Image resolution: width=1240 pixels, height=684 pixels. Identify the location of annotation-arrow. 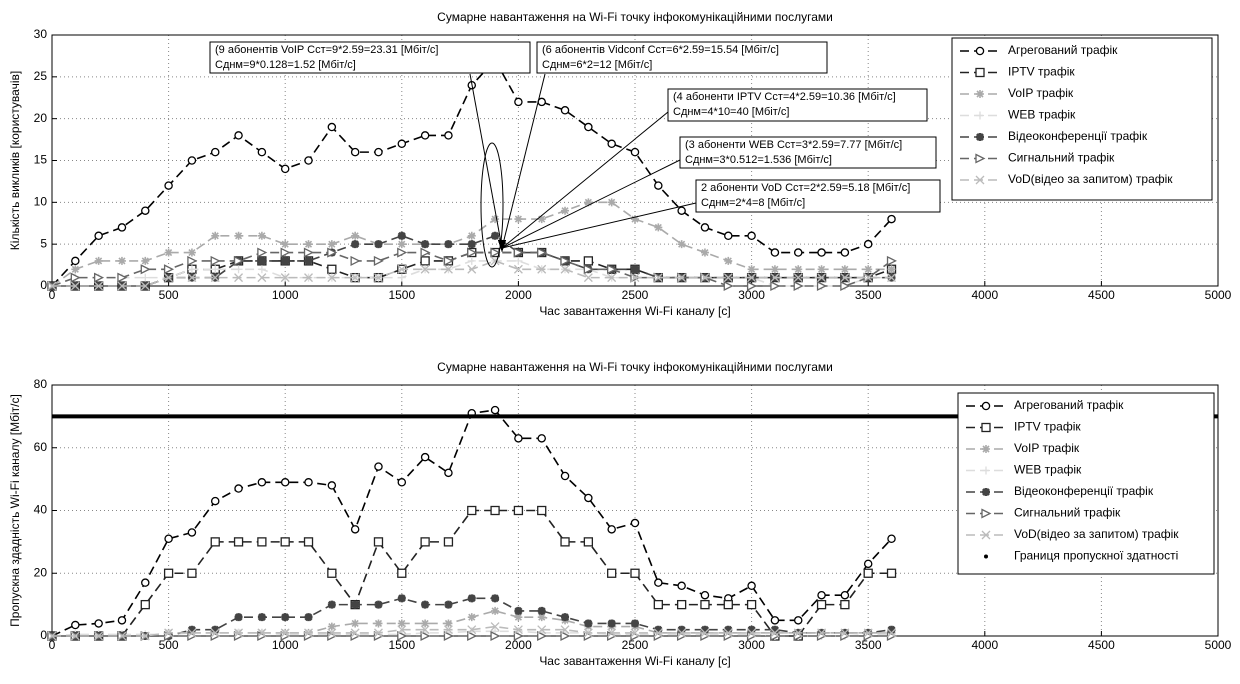
(523, 161).